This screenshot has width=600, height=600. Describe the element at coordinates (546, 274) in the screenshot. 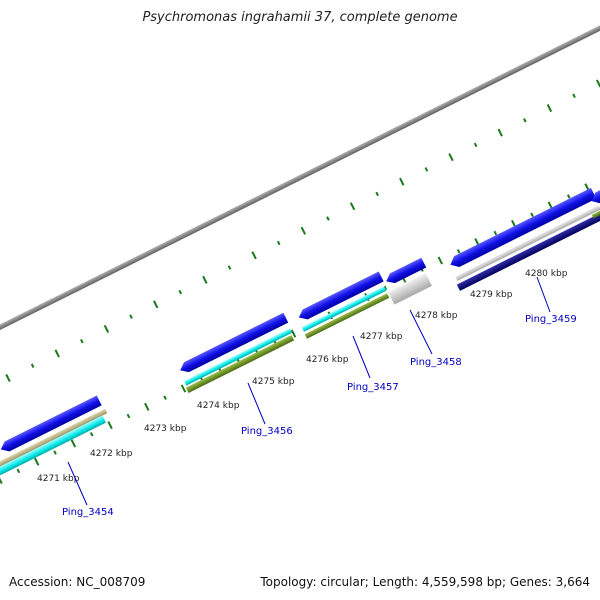

I see `tick-label: 4280 kbp` at that location.